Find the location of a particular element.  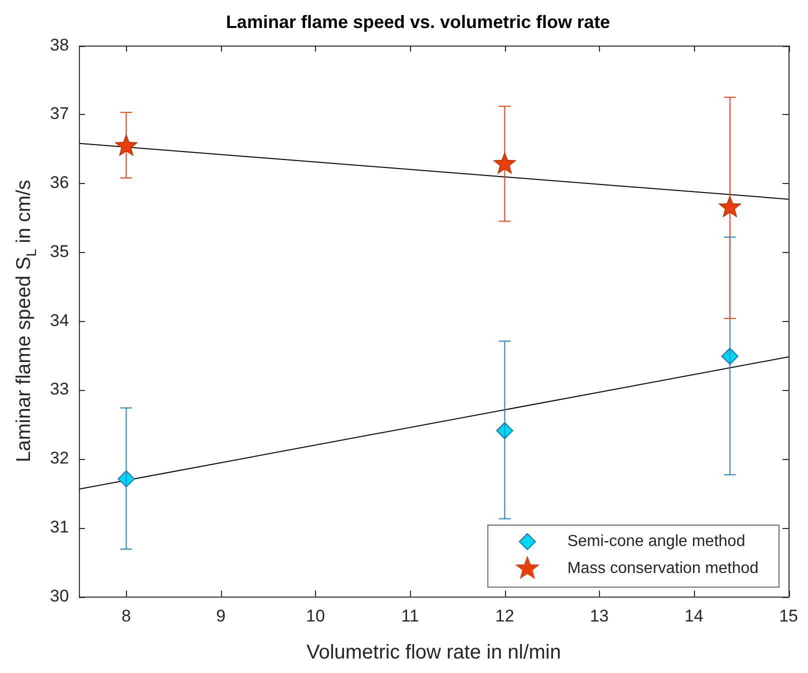

y-tick-label: 33 is located at coordinates (59, 389).